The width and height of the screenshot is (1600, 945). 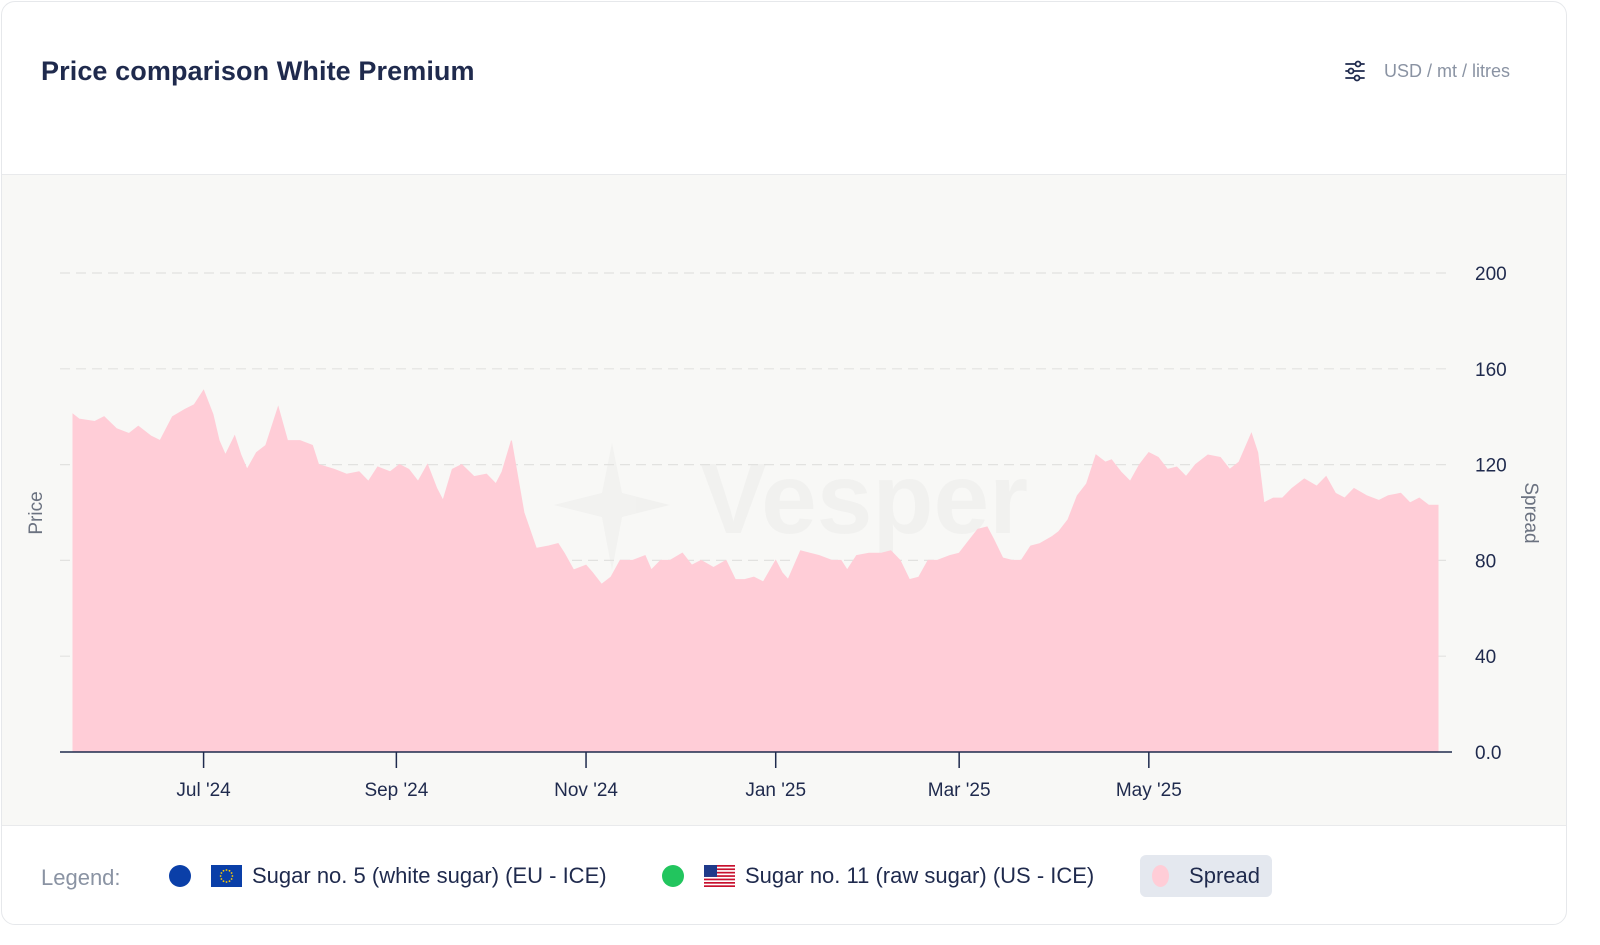 What do you see at coordinates (226, 876) in the screenshot?
I see `eu-flag-icon` at bounding box center [226, 876].